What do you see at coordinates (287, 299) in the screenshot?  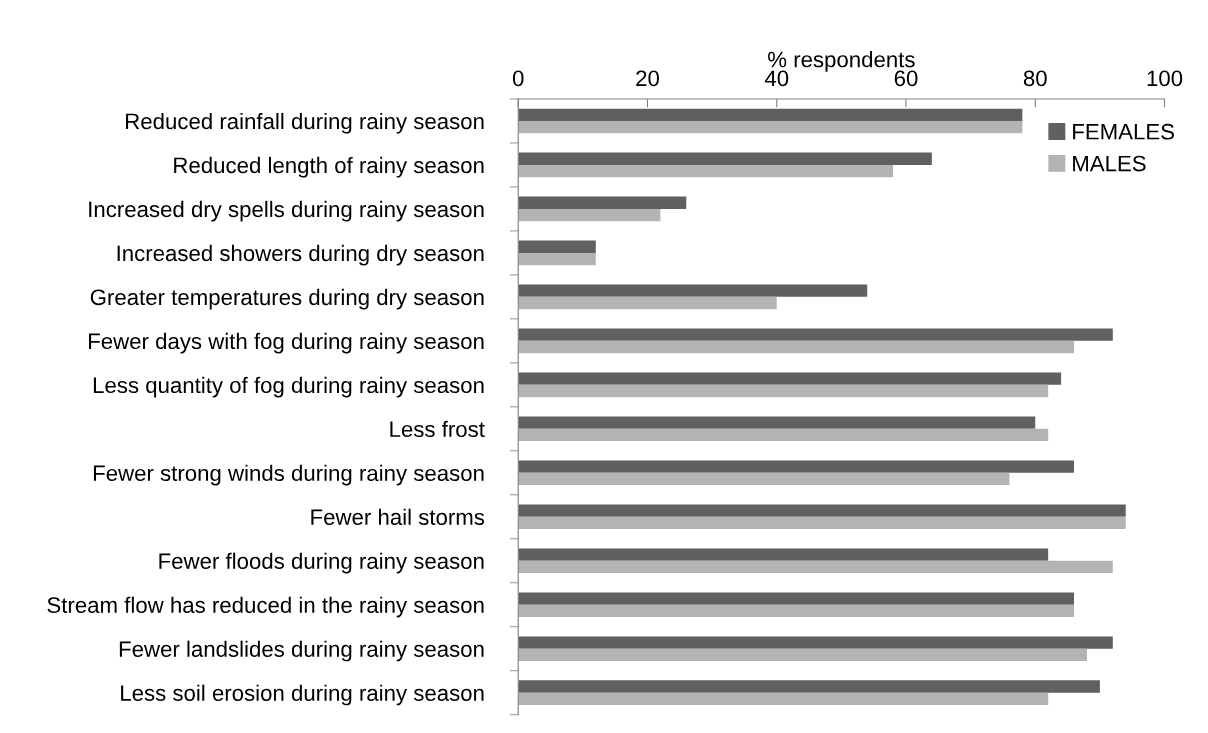 I see `y-tick-label: Greater temperatures during dry season` at bounding box center [287, 299].